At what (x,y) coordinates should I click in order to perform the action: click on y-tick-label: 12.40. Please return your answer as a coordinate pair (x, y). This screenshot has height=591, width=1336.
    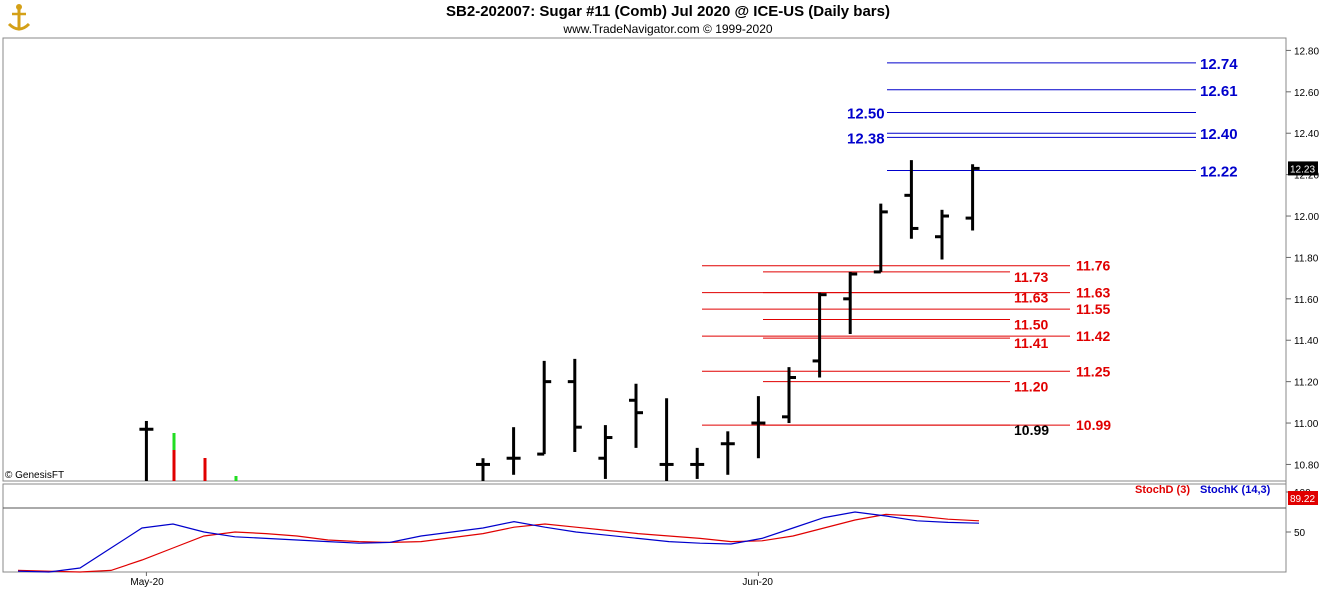
    Looking at the image, I should click on (1306, 134).